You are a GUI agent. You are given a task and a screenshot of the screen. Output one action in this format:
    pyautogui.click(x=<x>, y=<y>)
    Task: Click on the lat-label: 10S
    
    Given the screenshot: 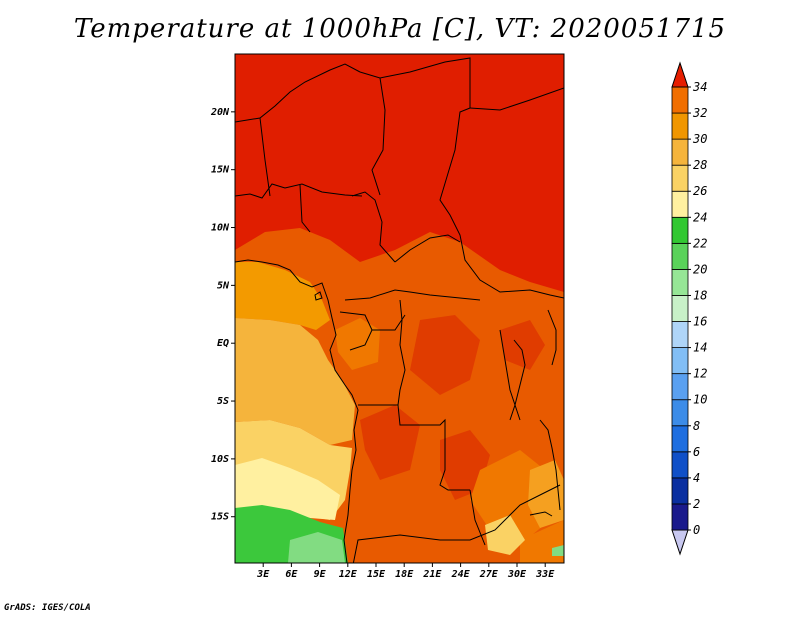 What is the action you would take?
    pyautogui.click(x=220, y=459)
    